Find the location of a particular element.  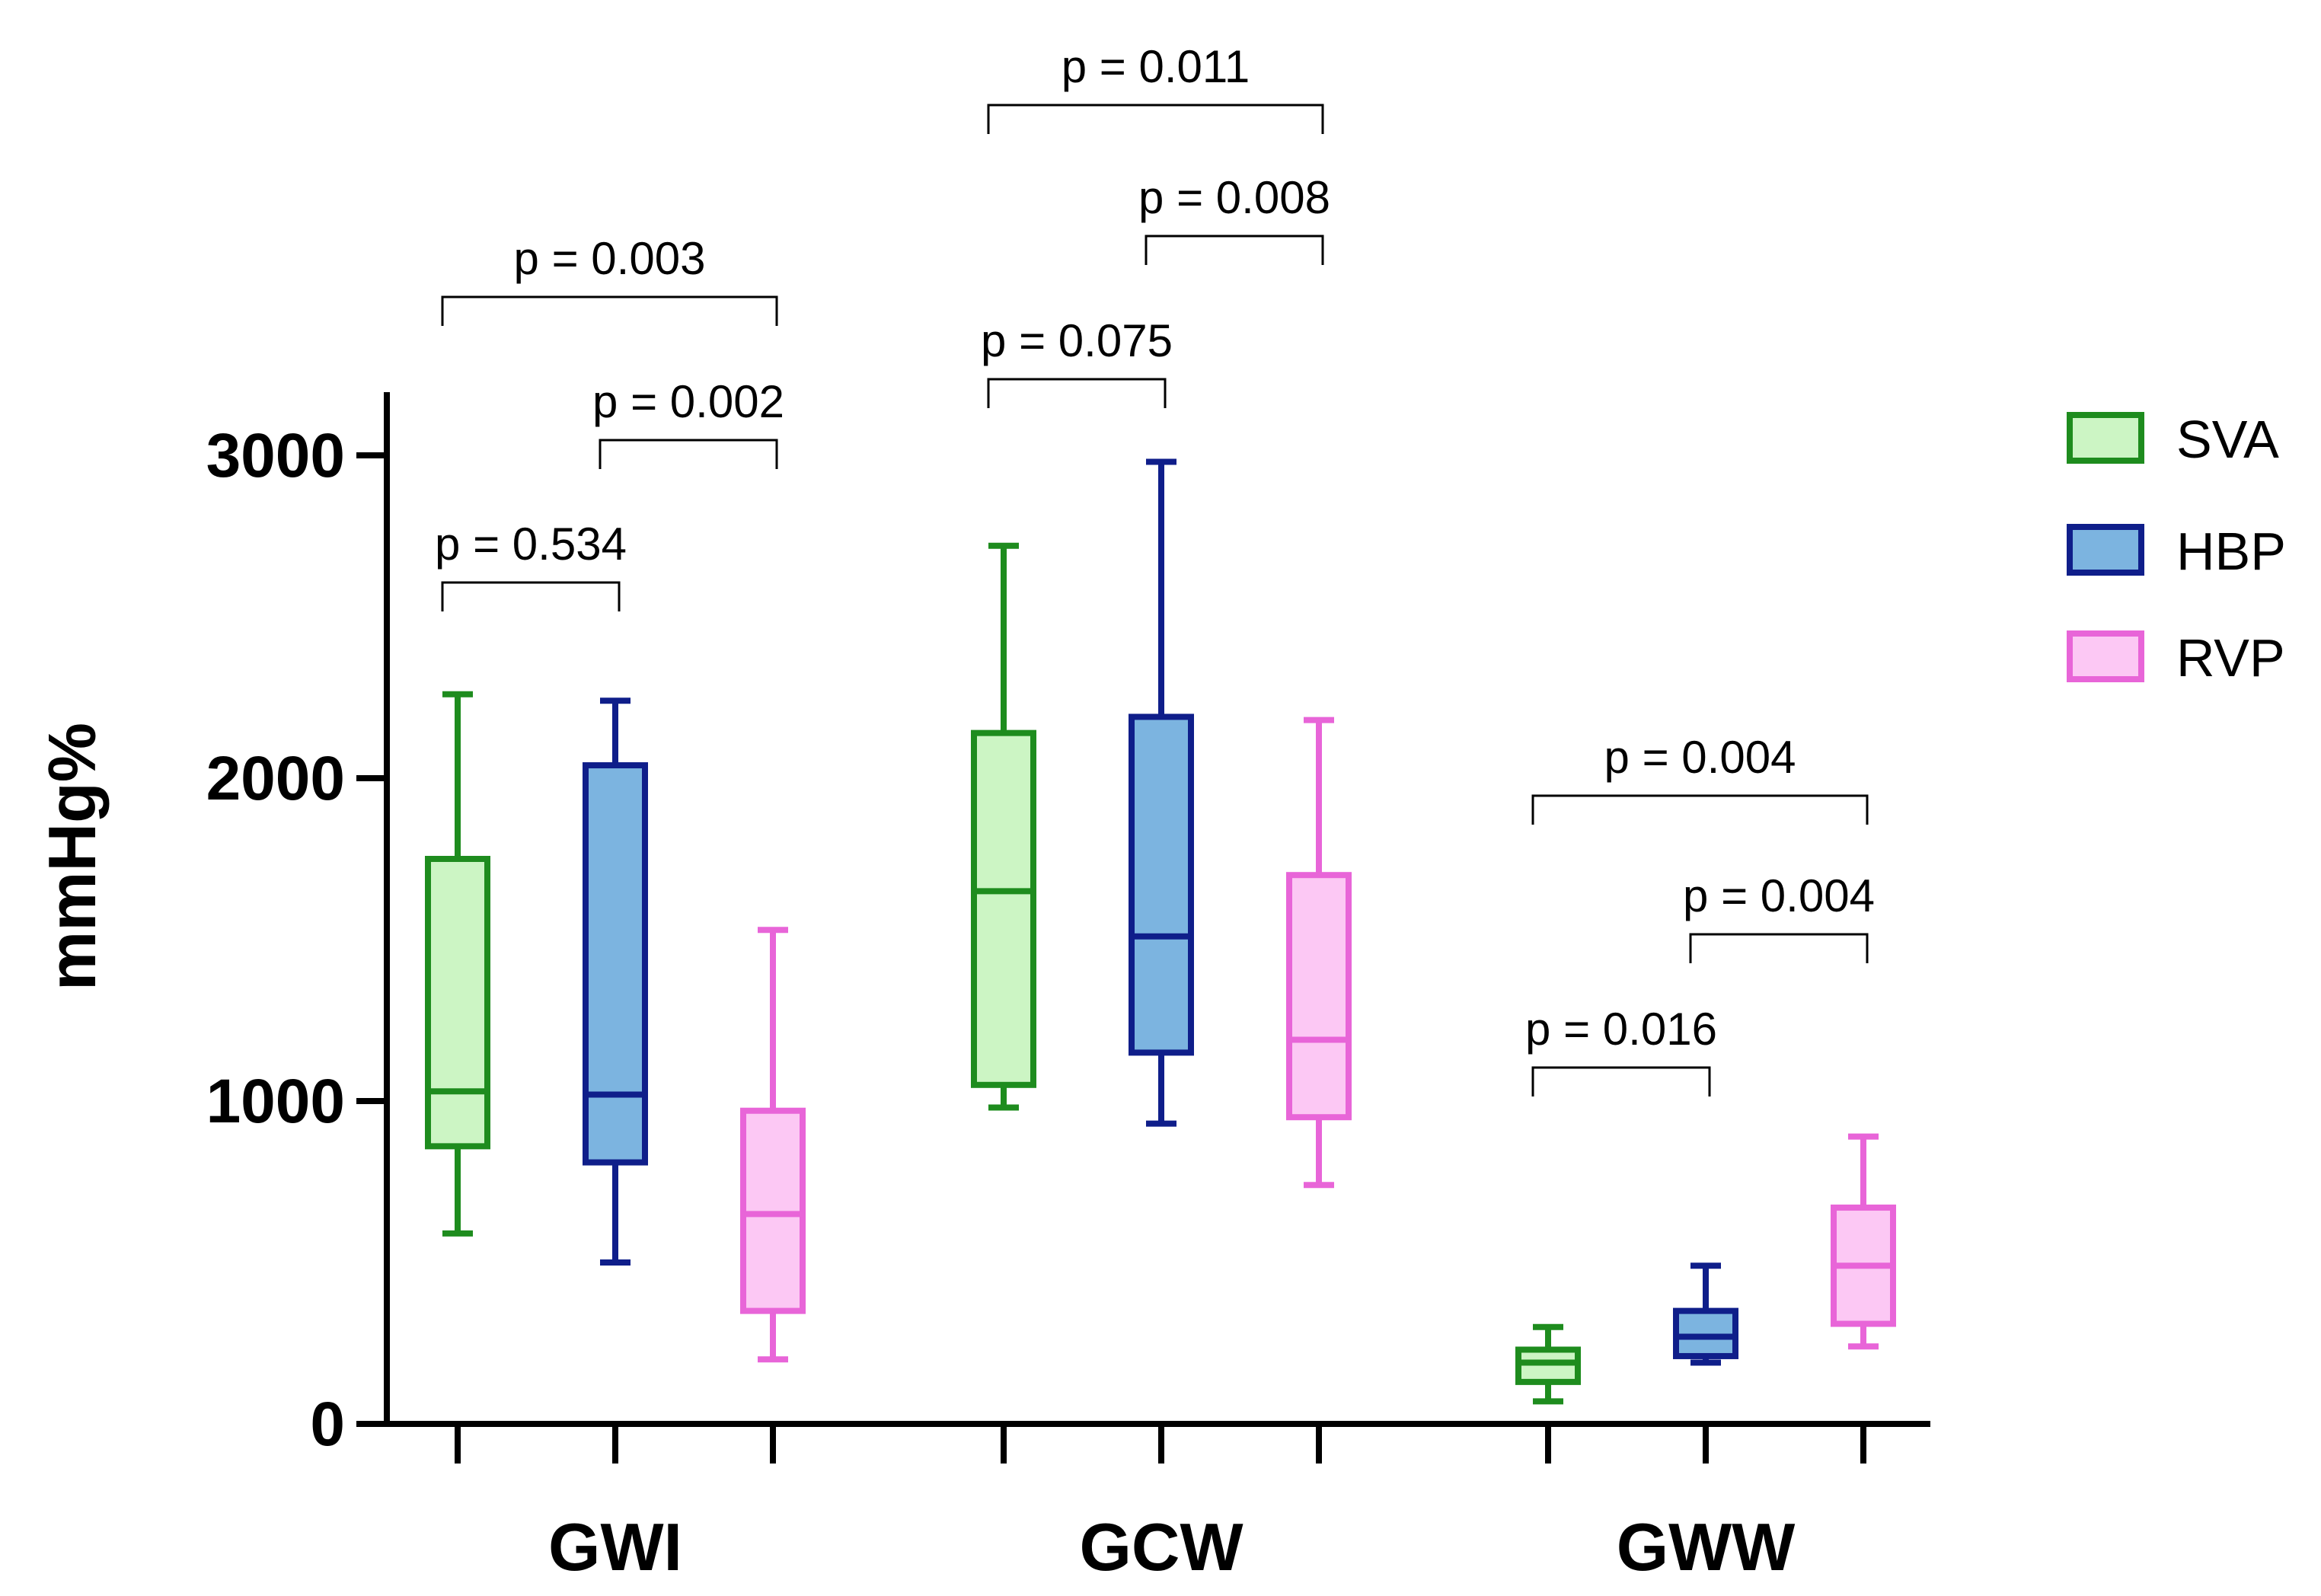

y-tick-label: 3000 is located at coordinates (275, 455).